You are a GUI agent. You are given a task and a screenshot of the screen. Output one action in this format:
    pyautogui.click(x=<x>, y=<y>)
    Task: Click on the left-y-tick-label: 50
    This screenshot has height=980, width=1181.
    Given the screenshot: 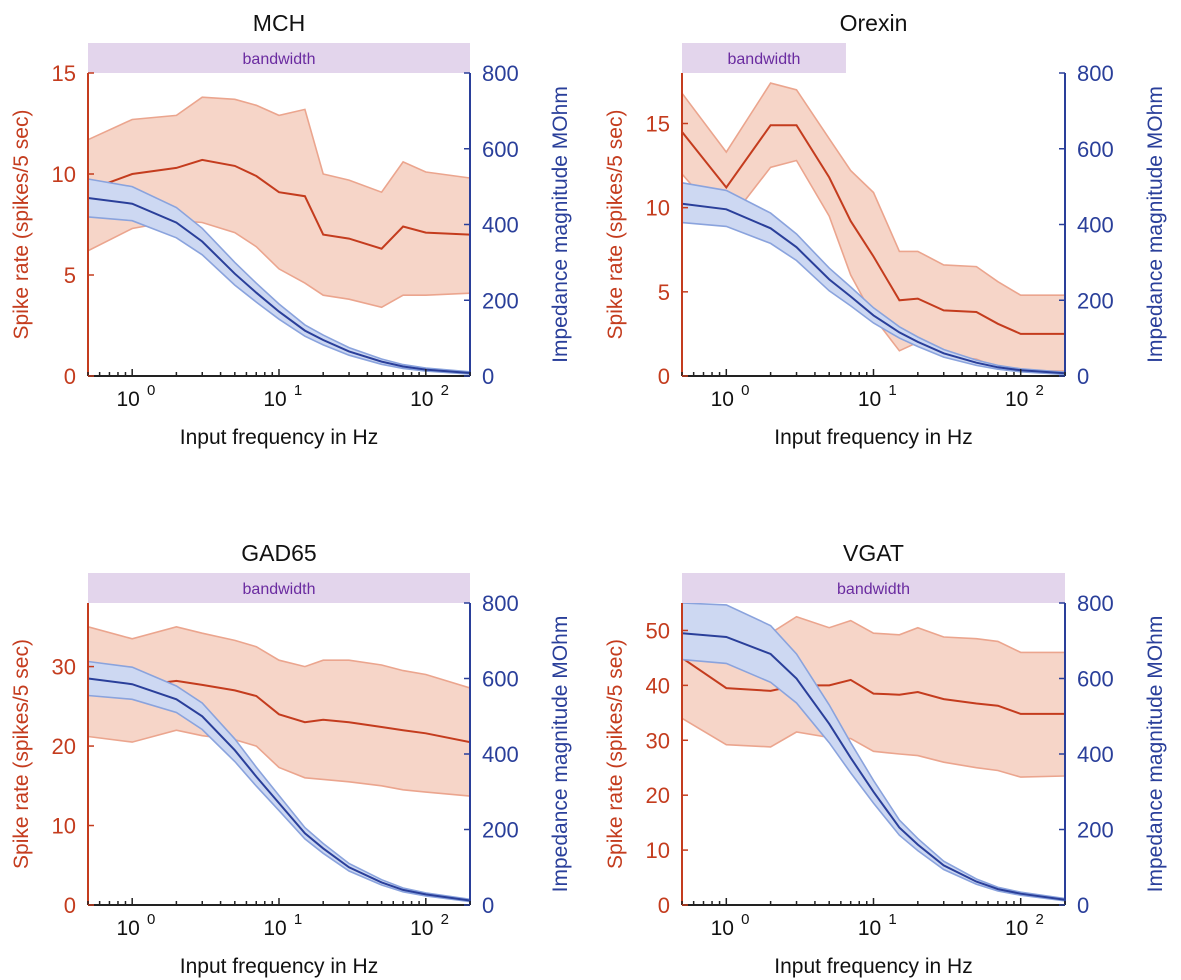 What is the action you would take?
    pyautogui.click(x=658, y=630)
    